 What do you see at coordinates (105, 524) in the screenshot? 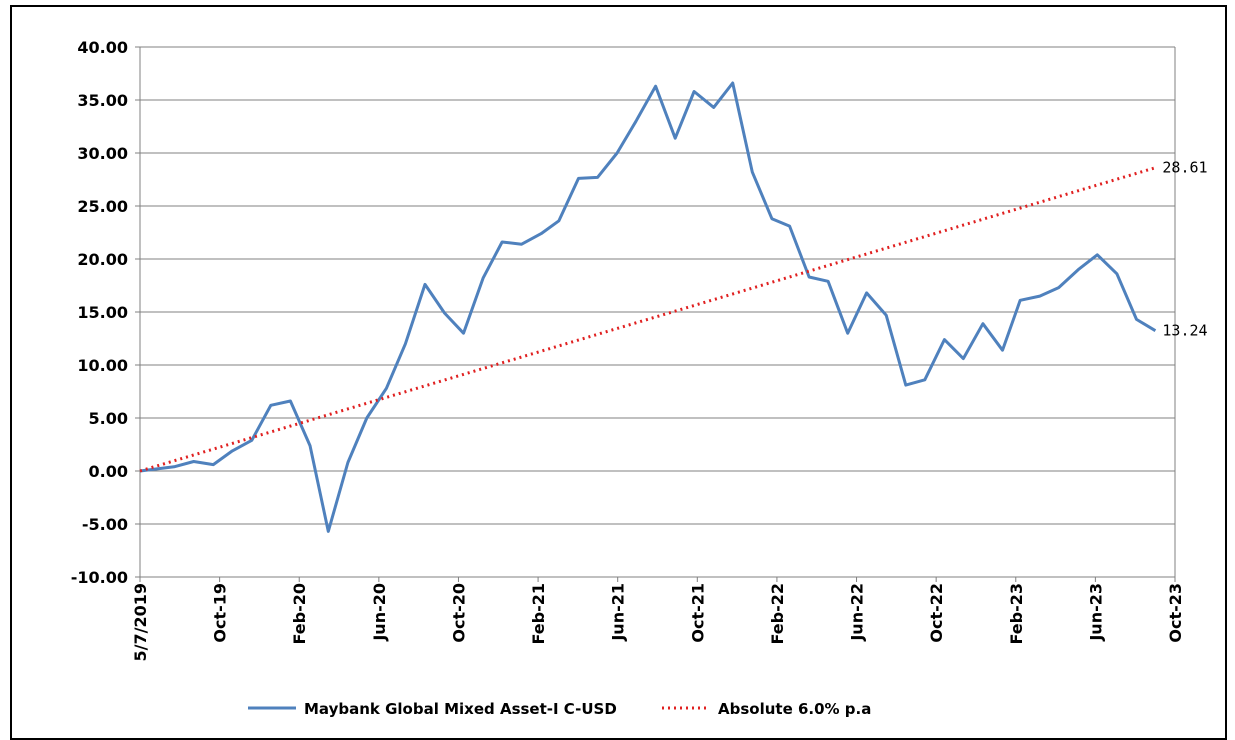
I see `y-tick-label: -5.00` at bounding box center [105, 524].